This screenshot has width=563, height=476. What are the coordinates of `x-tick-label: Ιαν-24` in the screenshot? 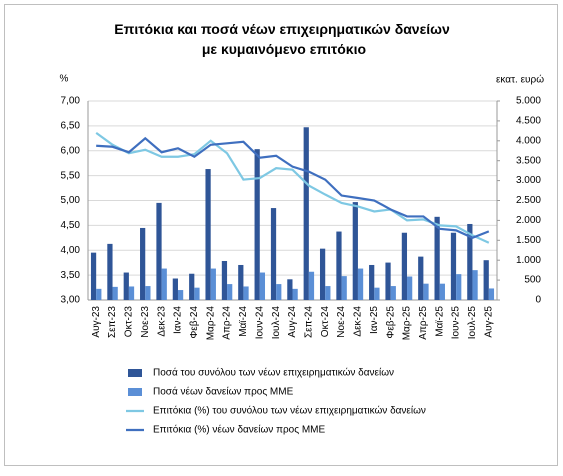 It's located at (178, 320).